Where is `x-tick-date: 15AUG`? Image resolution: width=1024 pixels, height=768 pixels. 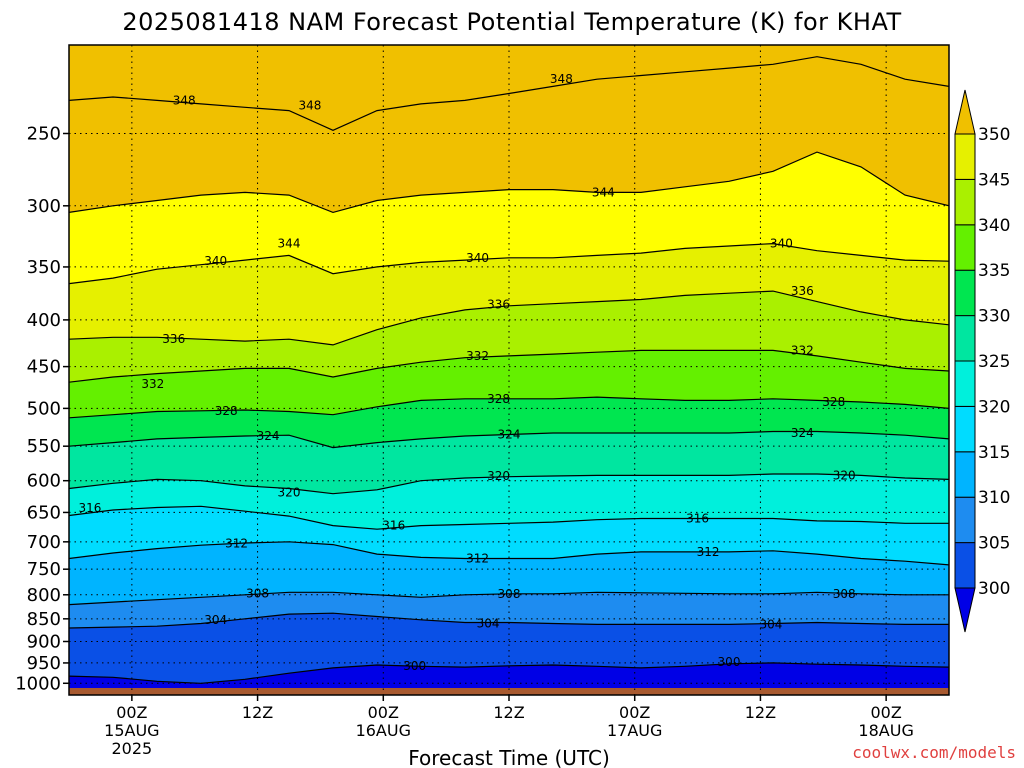
x-tick-date: 15AUG is located at coordinates (131, 730).